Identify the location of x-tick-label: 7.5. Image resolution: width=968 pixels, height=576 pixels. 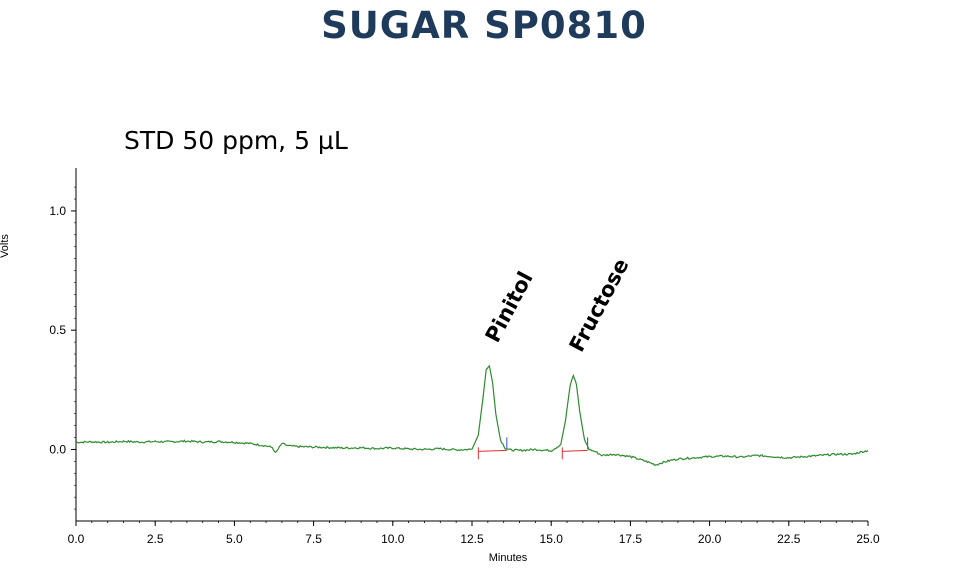
(313, 539).